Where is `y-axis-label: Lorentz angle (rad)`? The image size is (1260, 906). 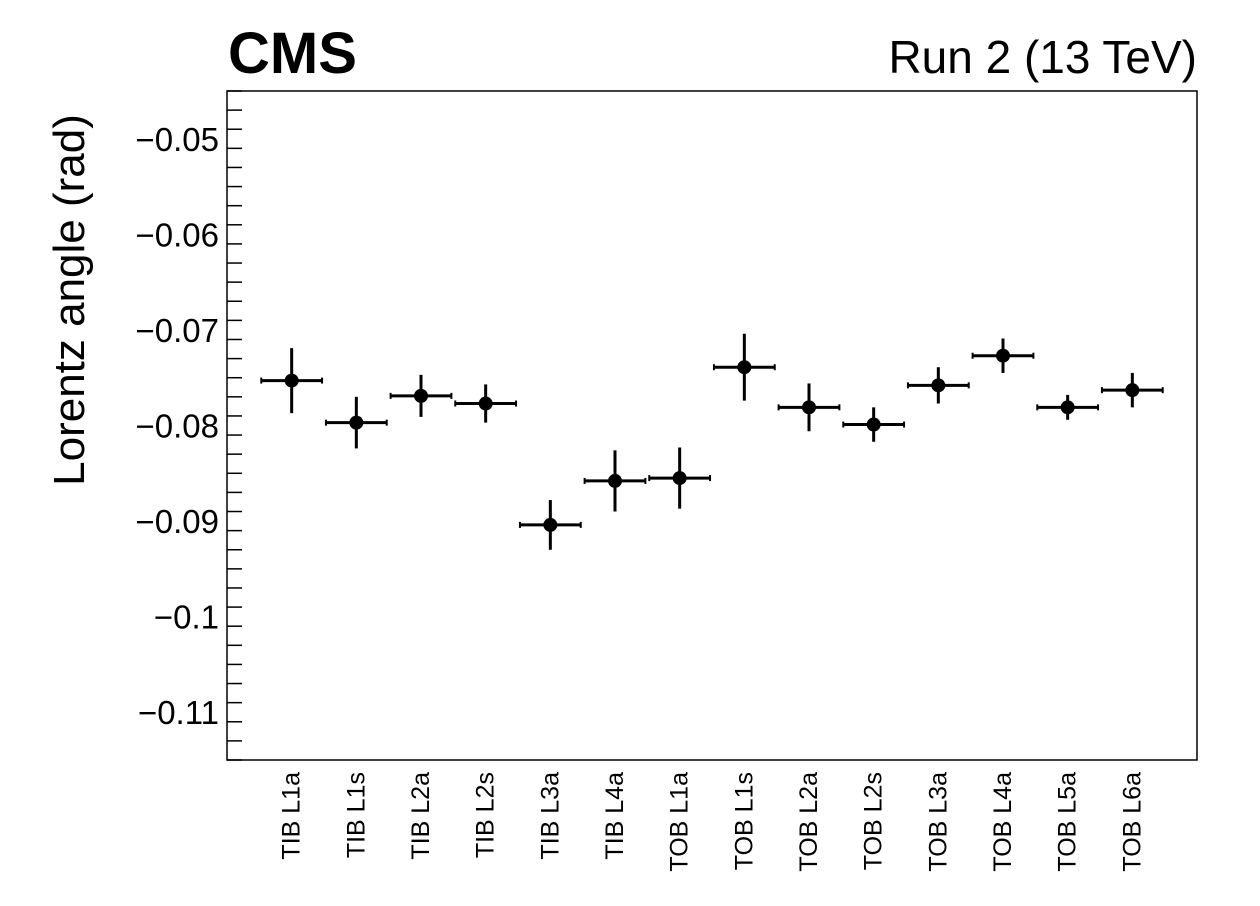 y-axis-label: Lorentz angle (rad) is located at coordinates (69, 300).